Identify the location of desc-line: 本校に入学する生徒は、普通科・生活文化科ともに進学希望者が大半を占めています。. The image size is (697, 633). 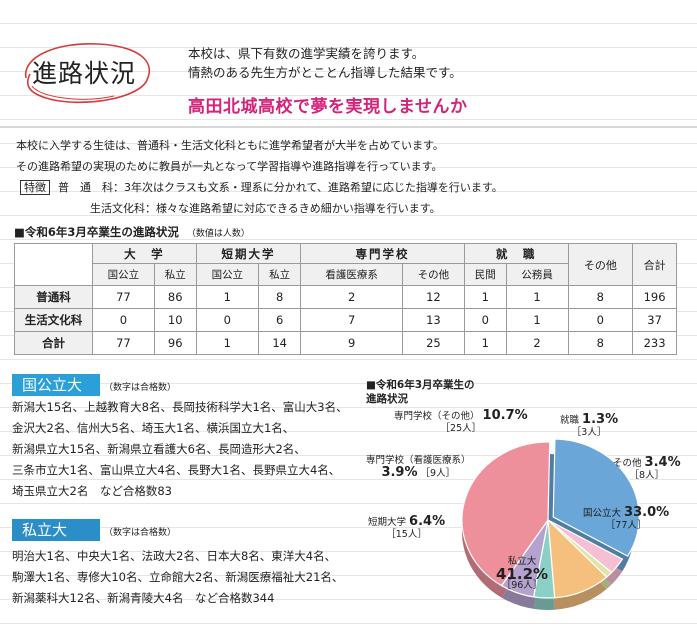
(230, 145).